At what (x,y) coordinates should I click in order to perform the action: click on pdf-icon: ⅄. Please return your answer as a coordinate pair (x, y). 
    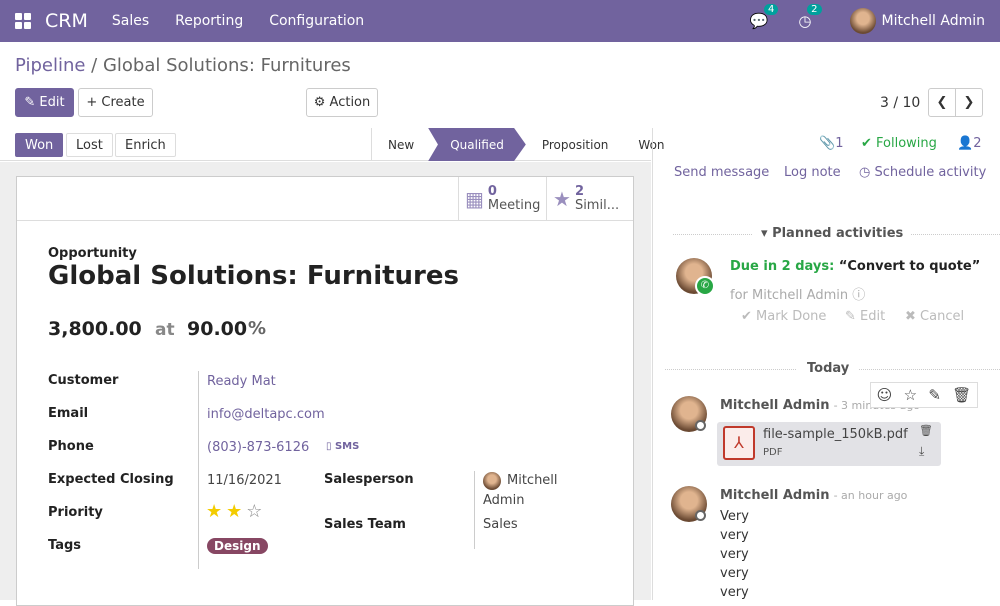
    Looking at the image, I should click on (739, 443).